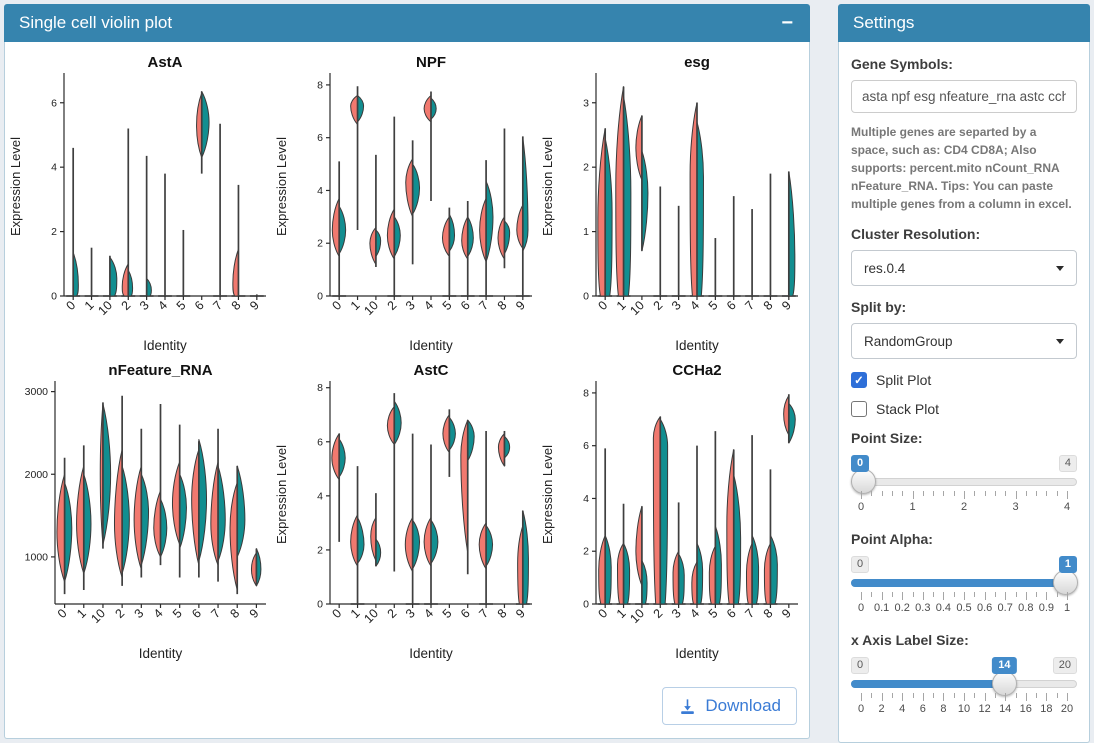 Image resolution: width=1094 pixels, height=743 pixels. What do you see at coordinates (430, 370) in the screenshot?
I see `svg-text: AstC` at bounding box center [430, 370].